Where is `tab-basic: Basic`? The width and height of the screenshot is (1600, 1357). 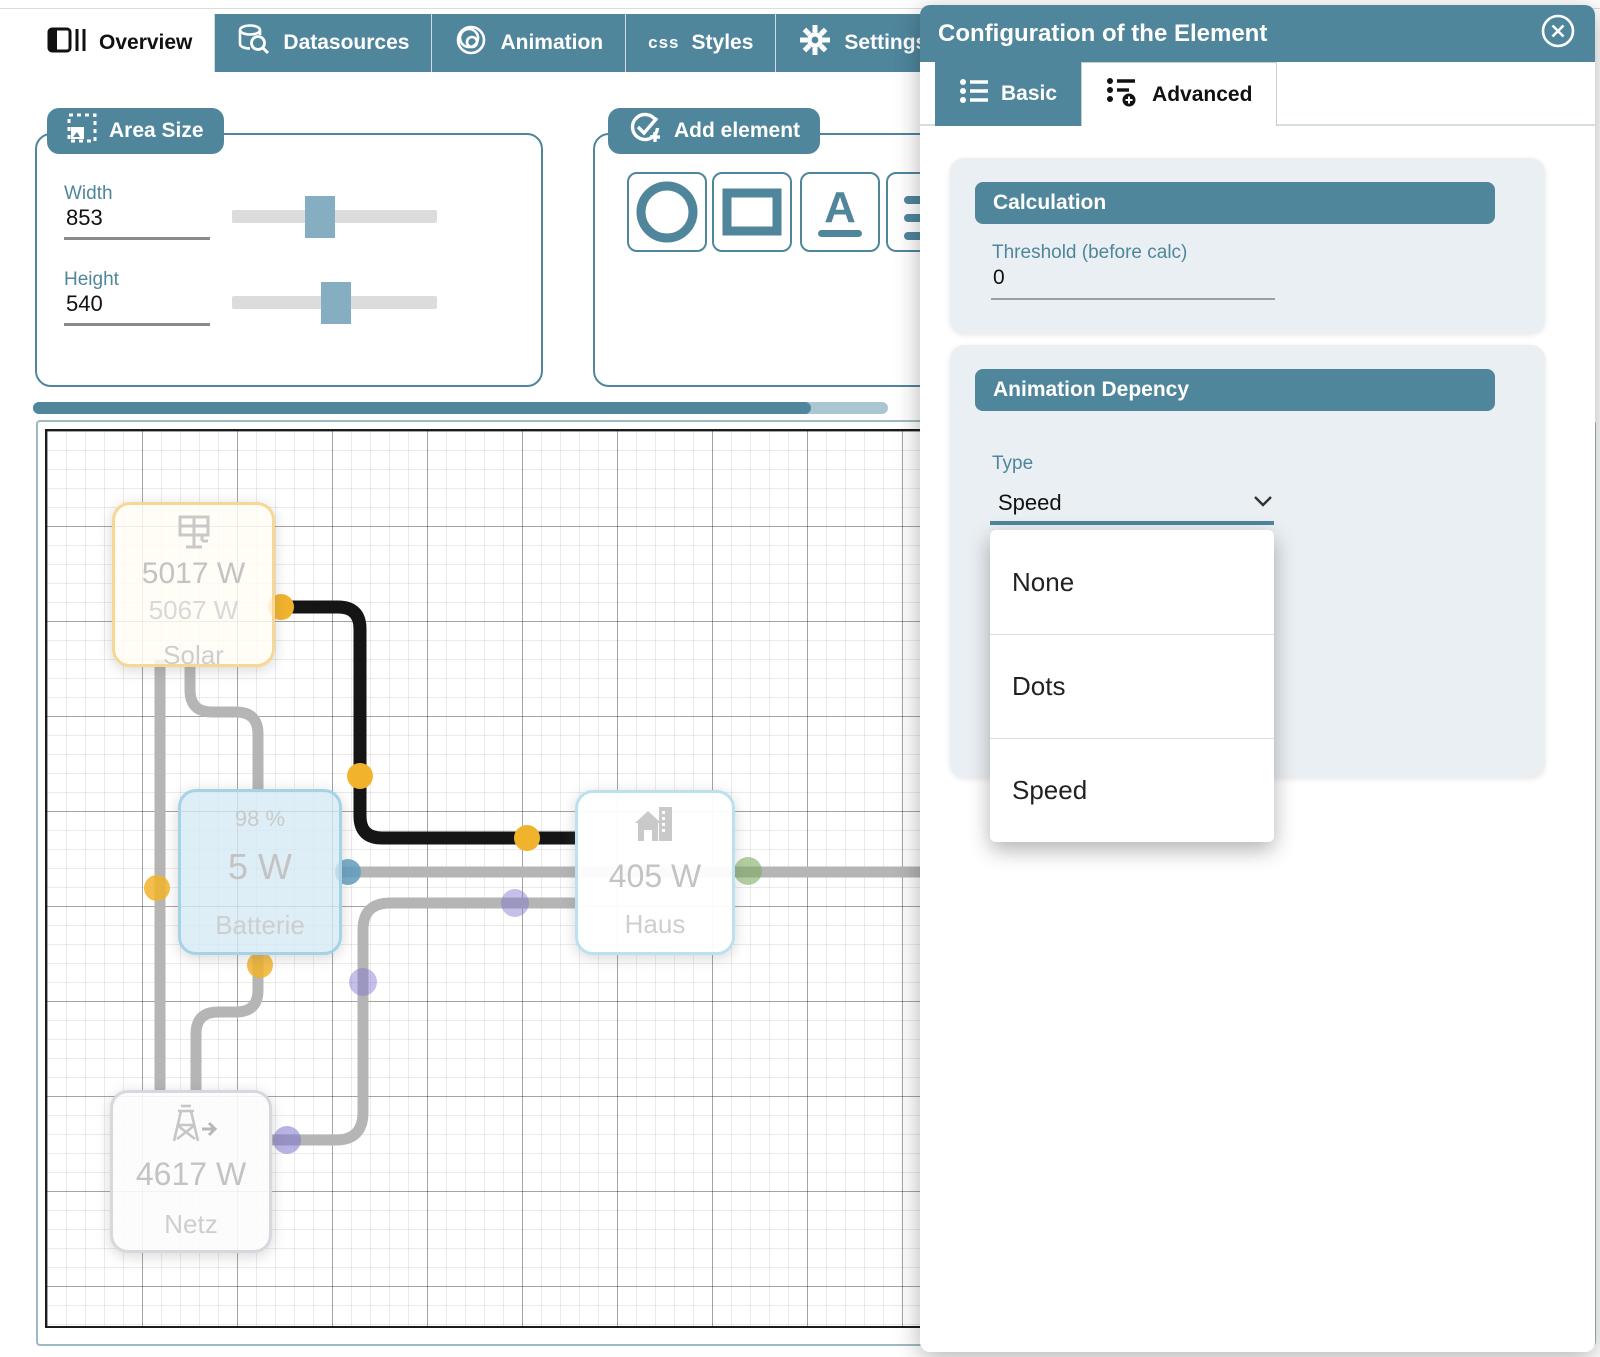 tab-basic: Basic is located at coordinates (1008, 94).